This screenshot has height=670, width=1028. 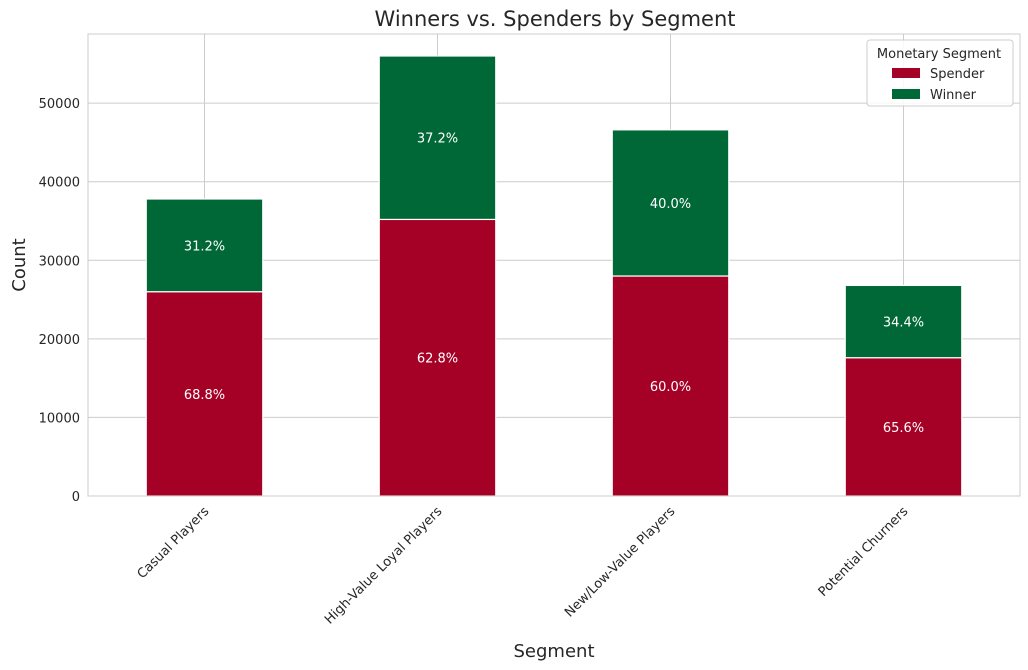 I want to click on y-tick-label: 20000, so click(x=59, y=340).